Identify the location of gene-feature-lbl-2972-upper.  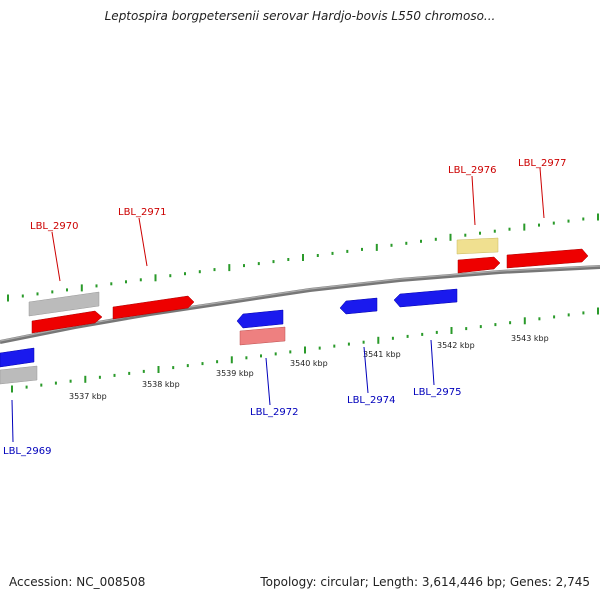
(260, 319).